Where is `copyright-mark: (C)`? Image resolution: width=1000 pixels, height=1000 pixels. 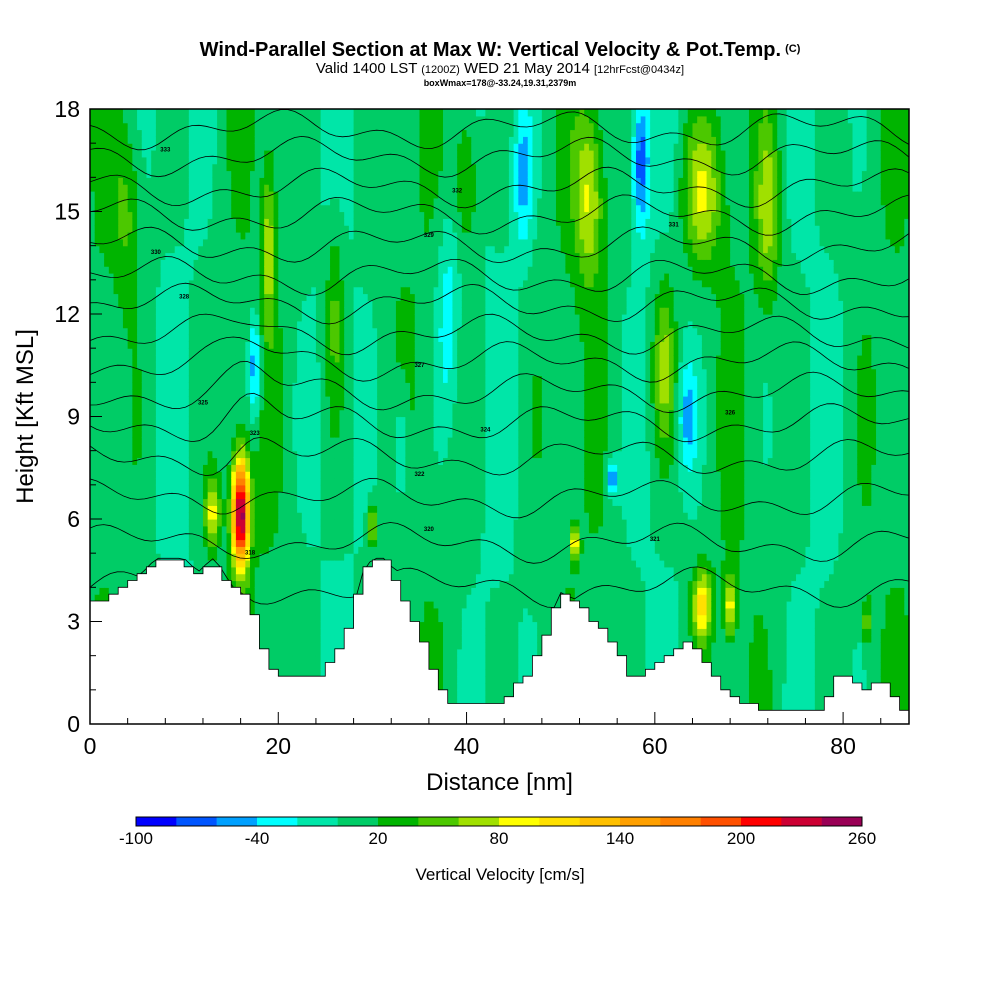
copyright-mark: (C) is located at coordinates (793, 49).